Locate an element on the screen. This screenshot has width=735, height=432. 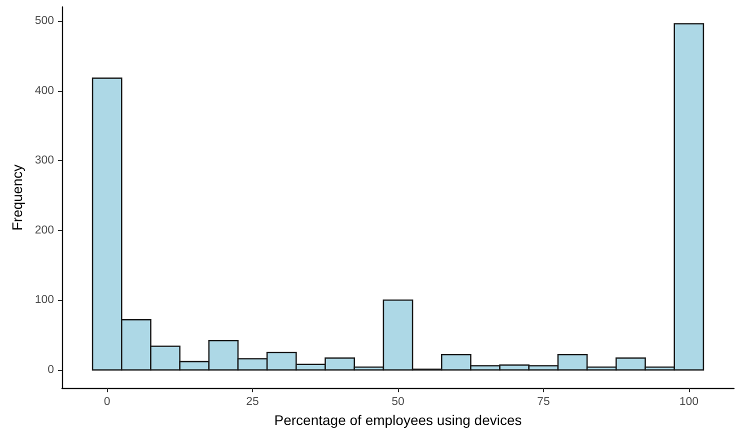
x-axis-title: Percentage of employees using devices is located at coordinates (398, 420).